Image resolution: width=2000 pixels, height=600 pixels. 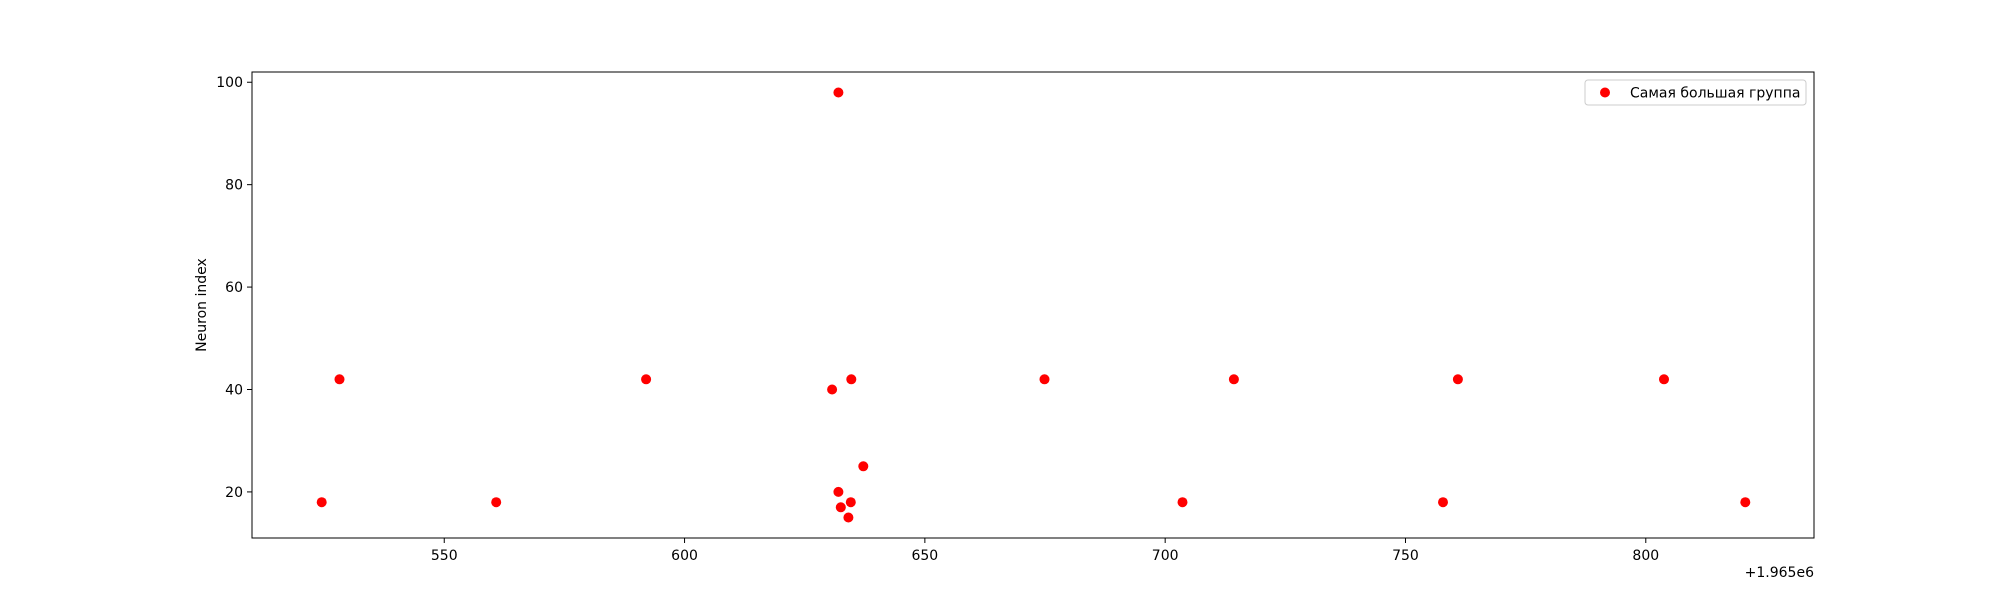 What do you see at coordinates (234, 390) in the screenshot?
I see `y-tick-label: 40` at bounding box center [234, 390].